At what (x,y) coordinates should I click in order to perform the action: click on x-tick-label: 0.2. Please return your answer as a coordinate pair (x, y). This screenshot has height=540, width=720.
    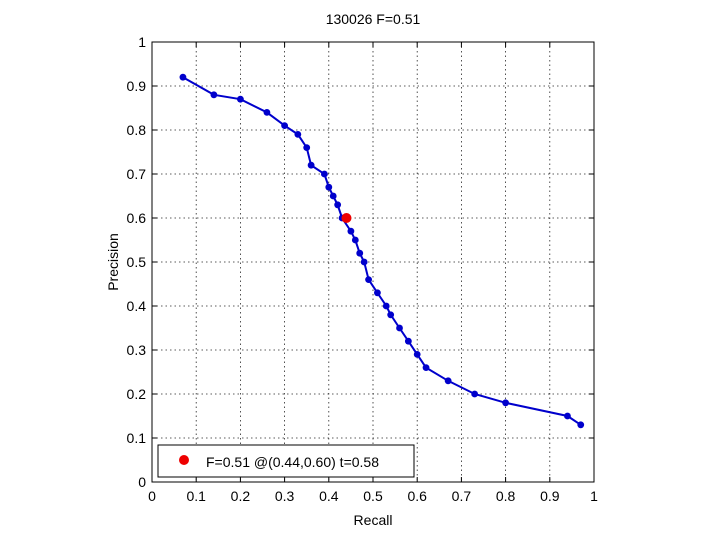
    Looking at the image, I should click on (241, 496).